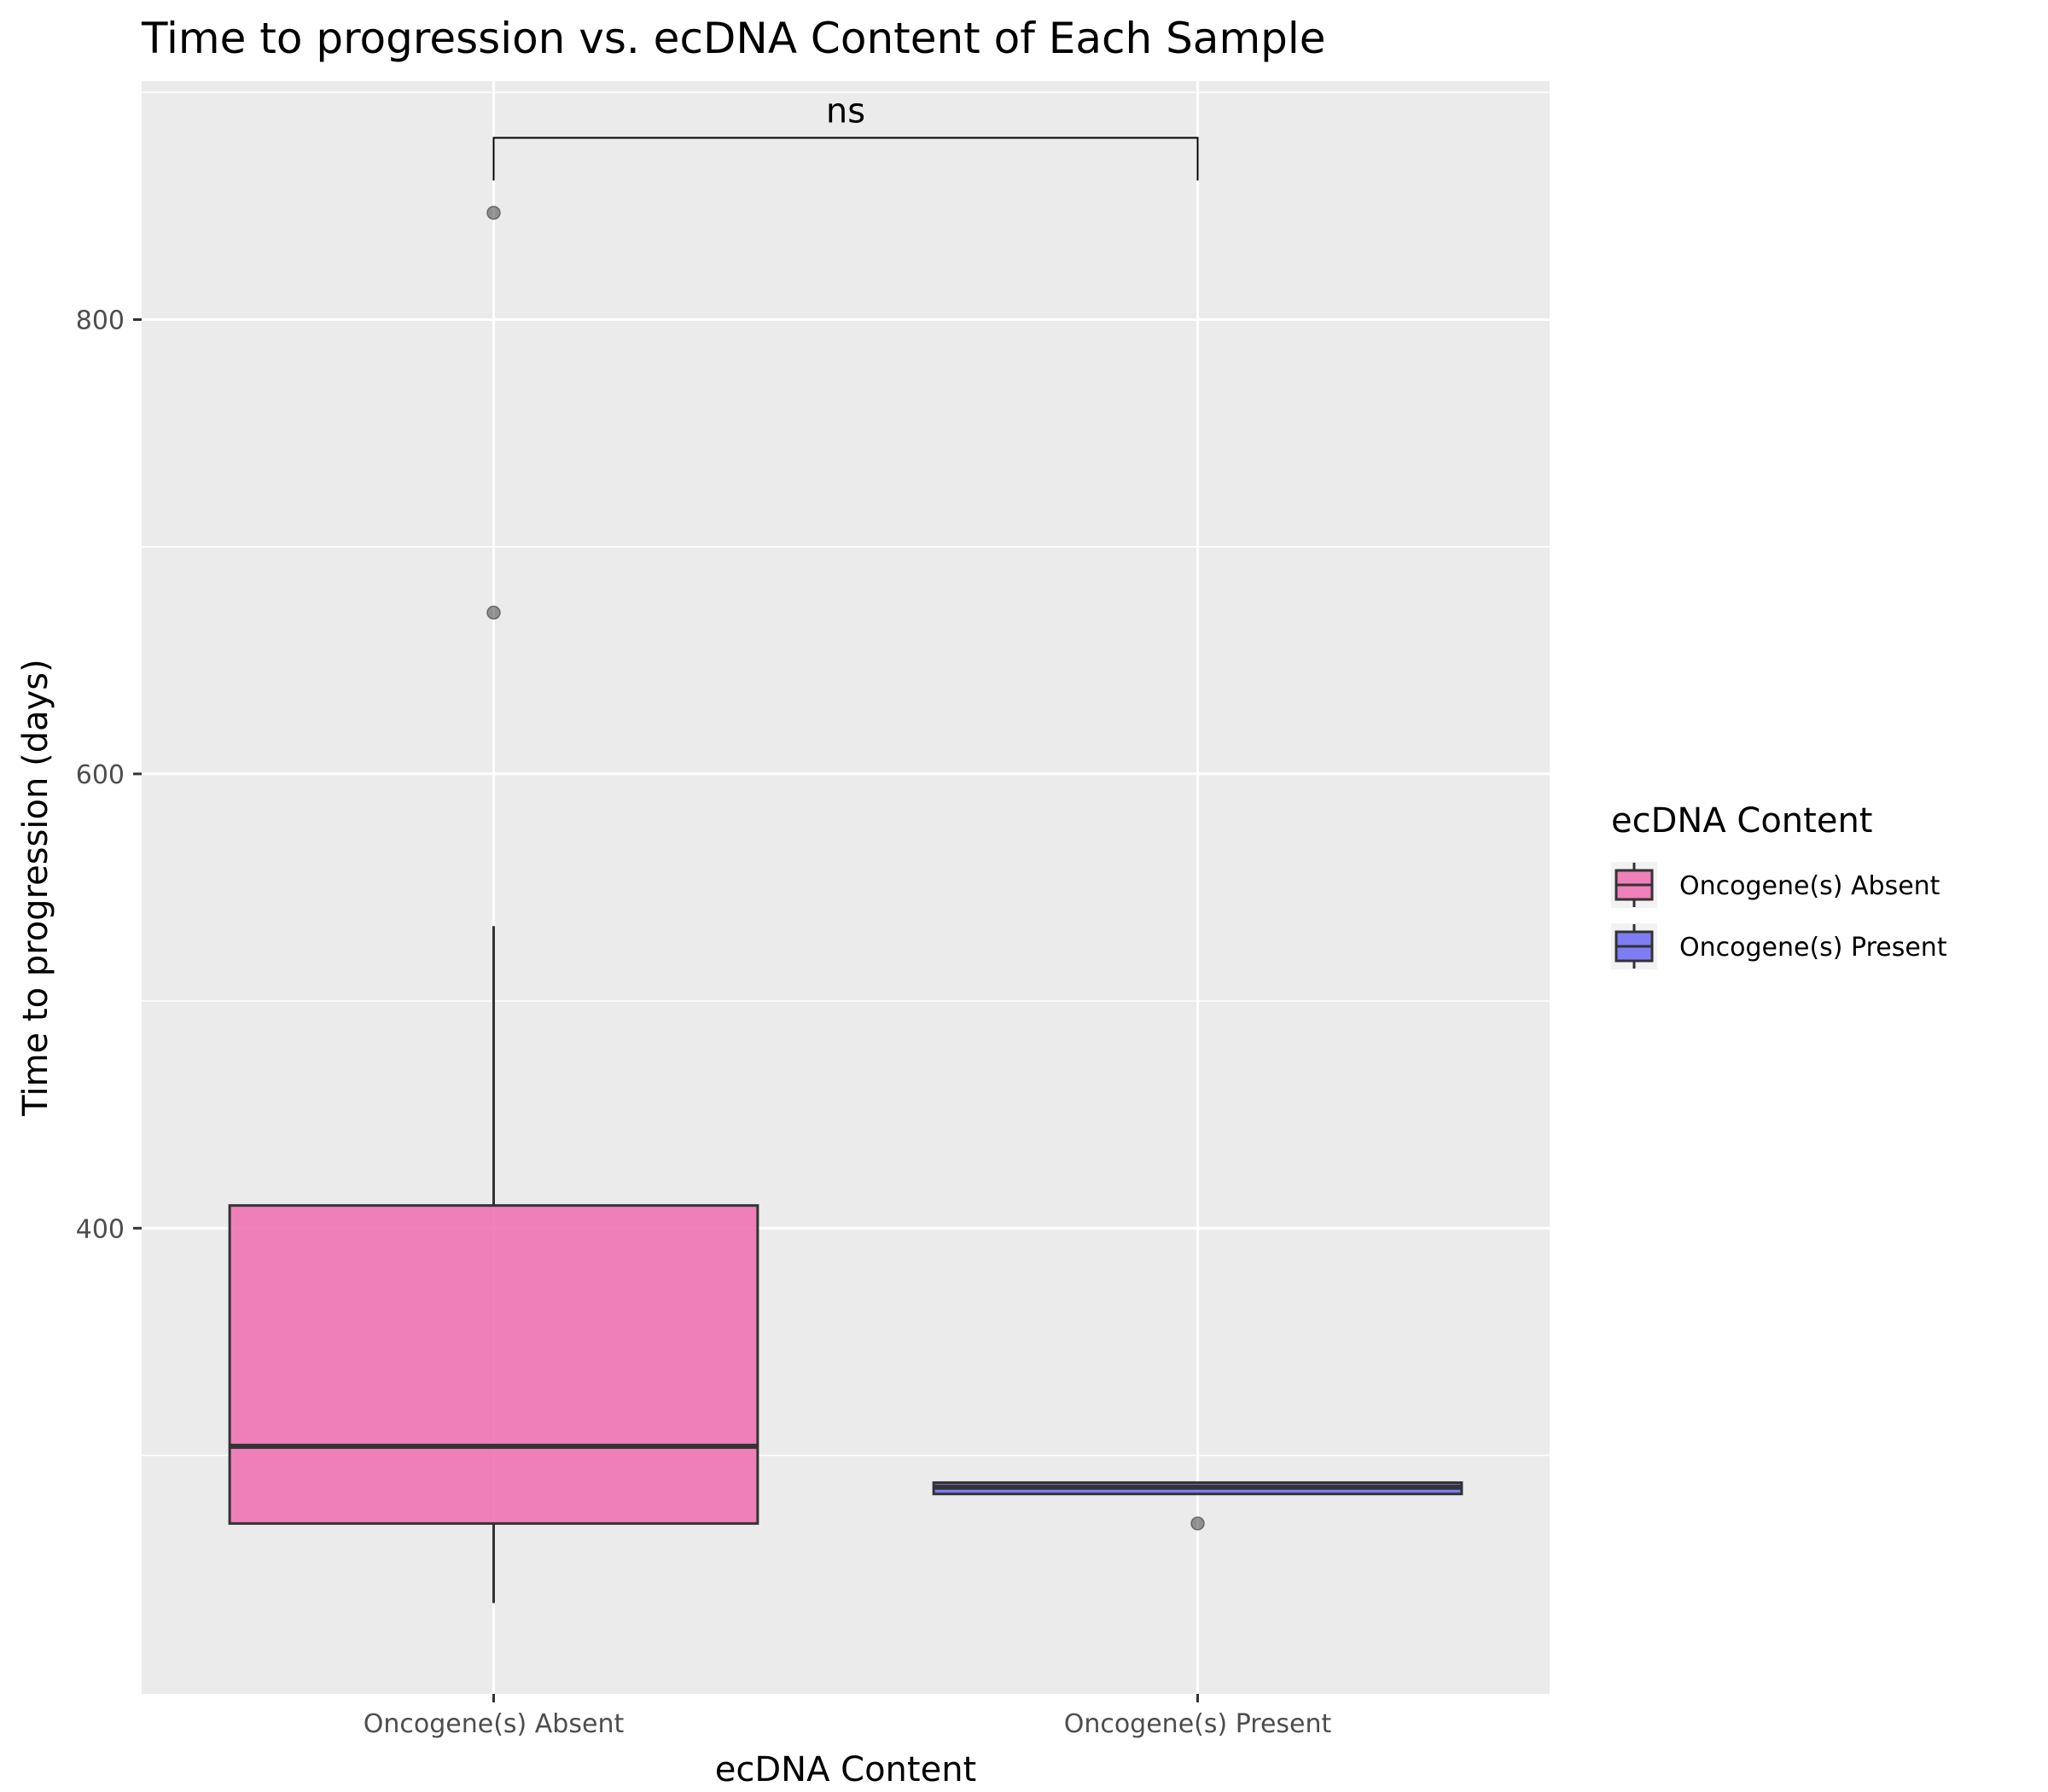  Describe the element at coordinates (845, 112) in the screenshot. I see `significance-label: ns` at that location.